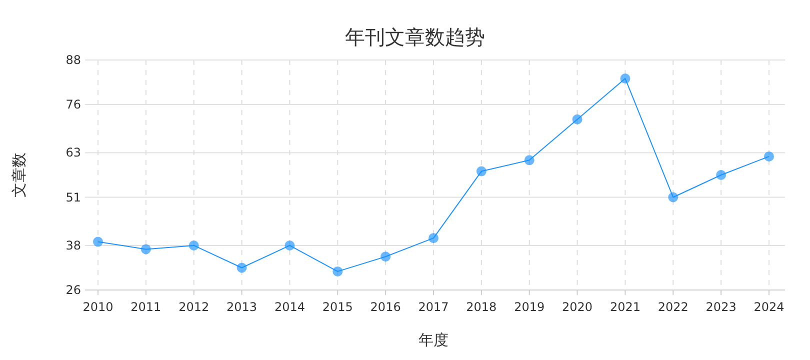 The height and width of the screenshot is (360, 810). What do you see at coordinates (433, 307) in the screenshot?
I see `x-tick-label: 2017` at bounding box center [433, 307].